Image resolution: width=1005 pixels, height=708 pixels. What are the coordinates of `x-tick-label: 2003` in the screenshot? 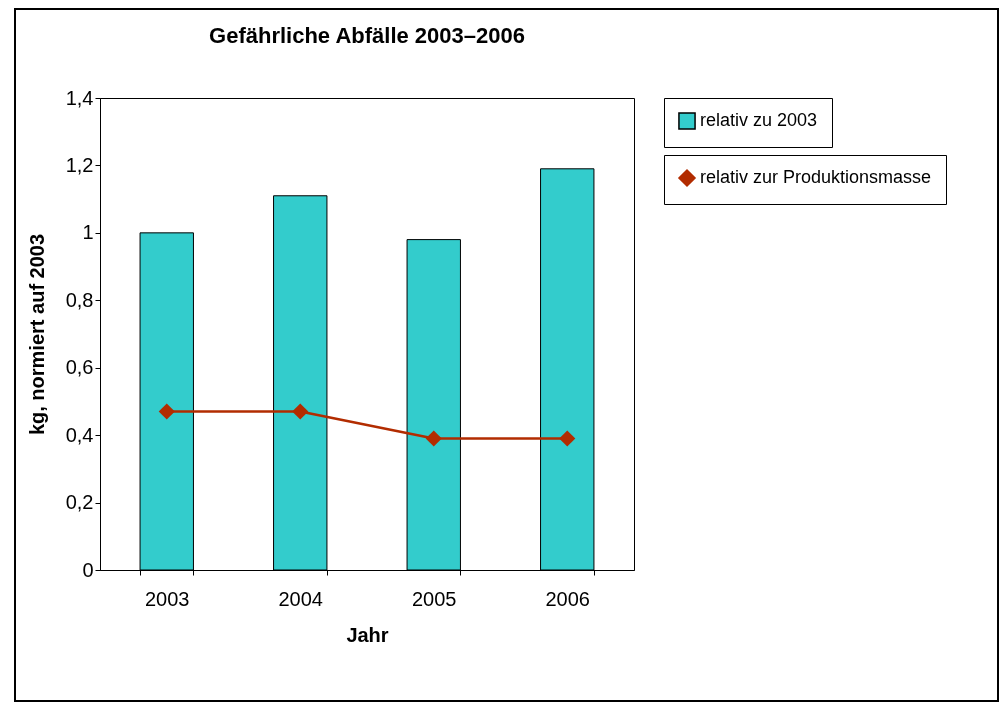 It's located at (167, 598).